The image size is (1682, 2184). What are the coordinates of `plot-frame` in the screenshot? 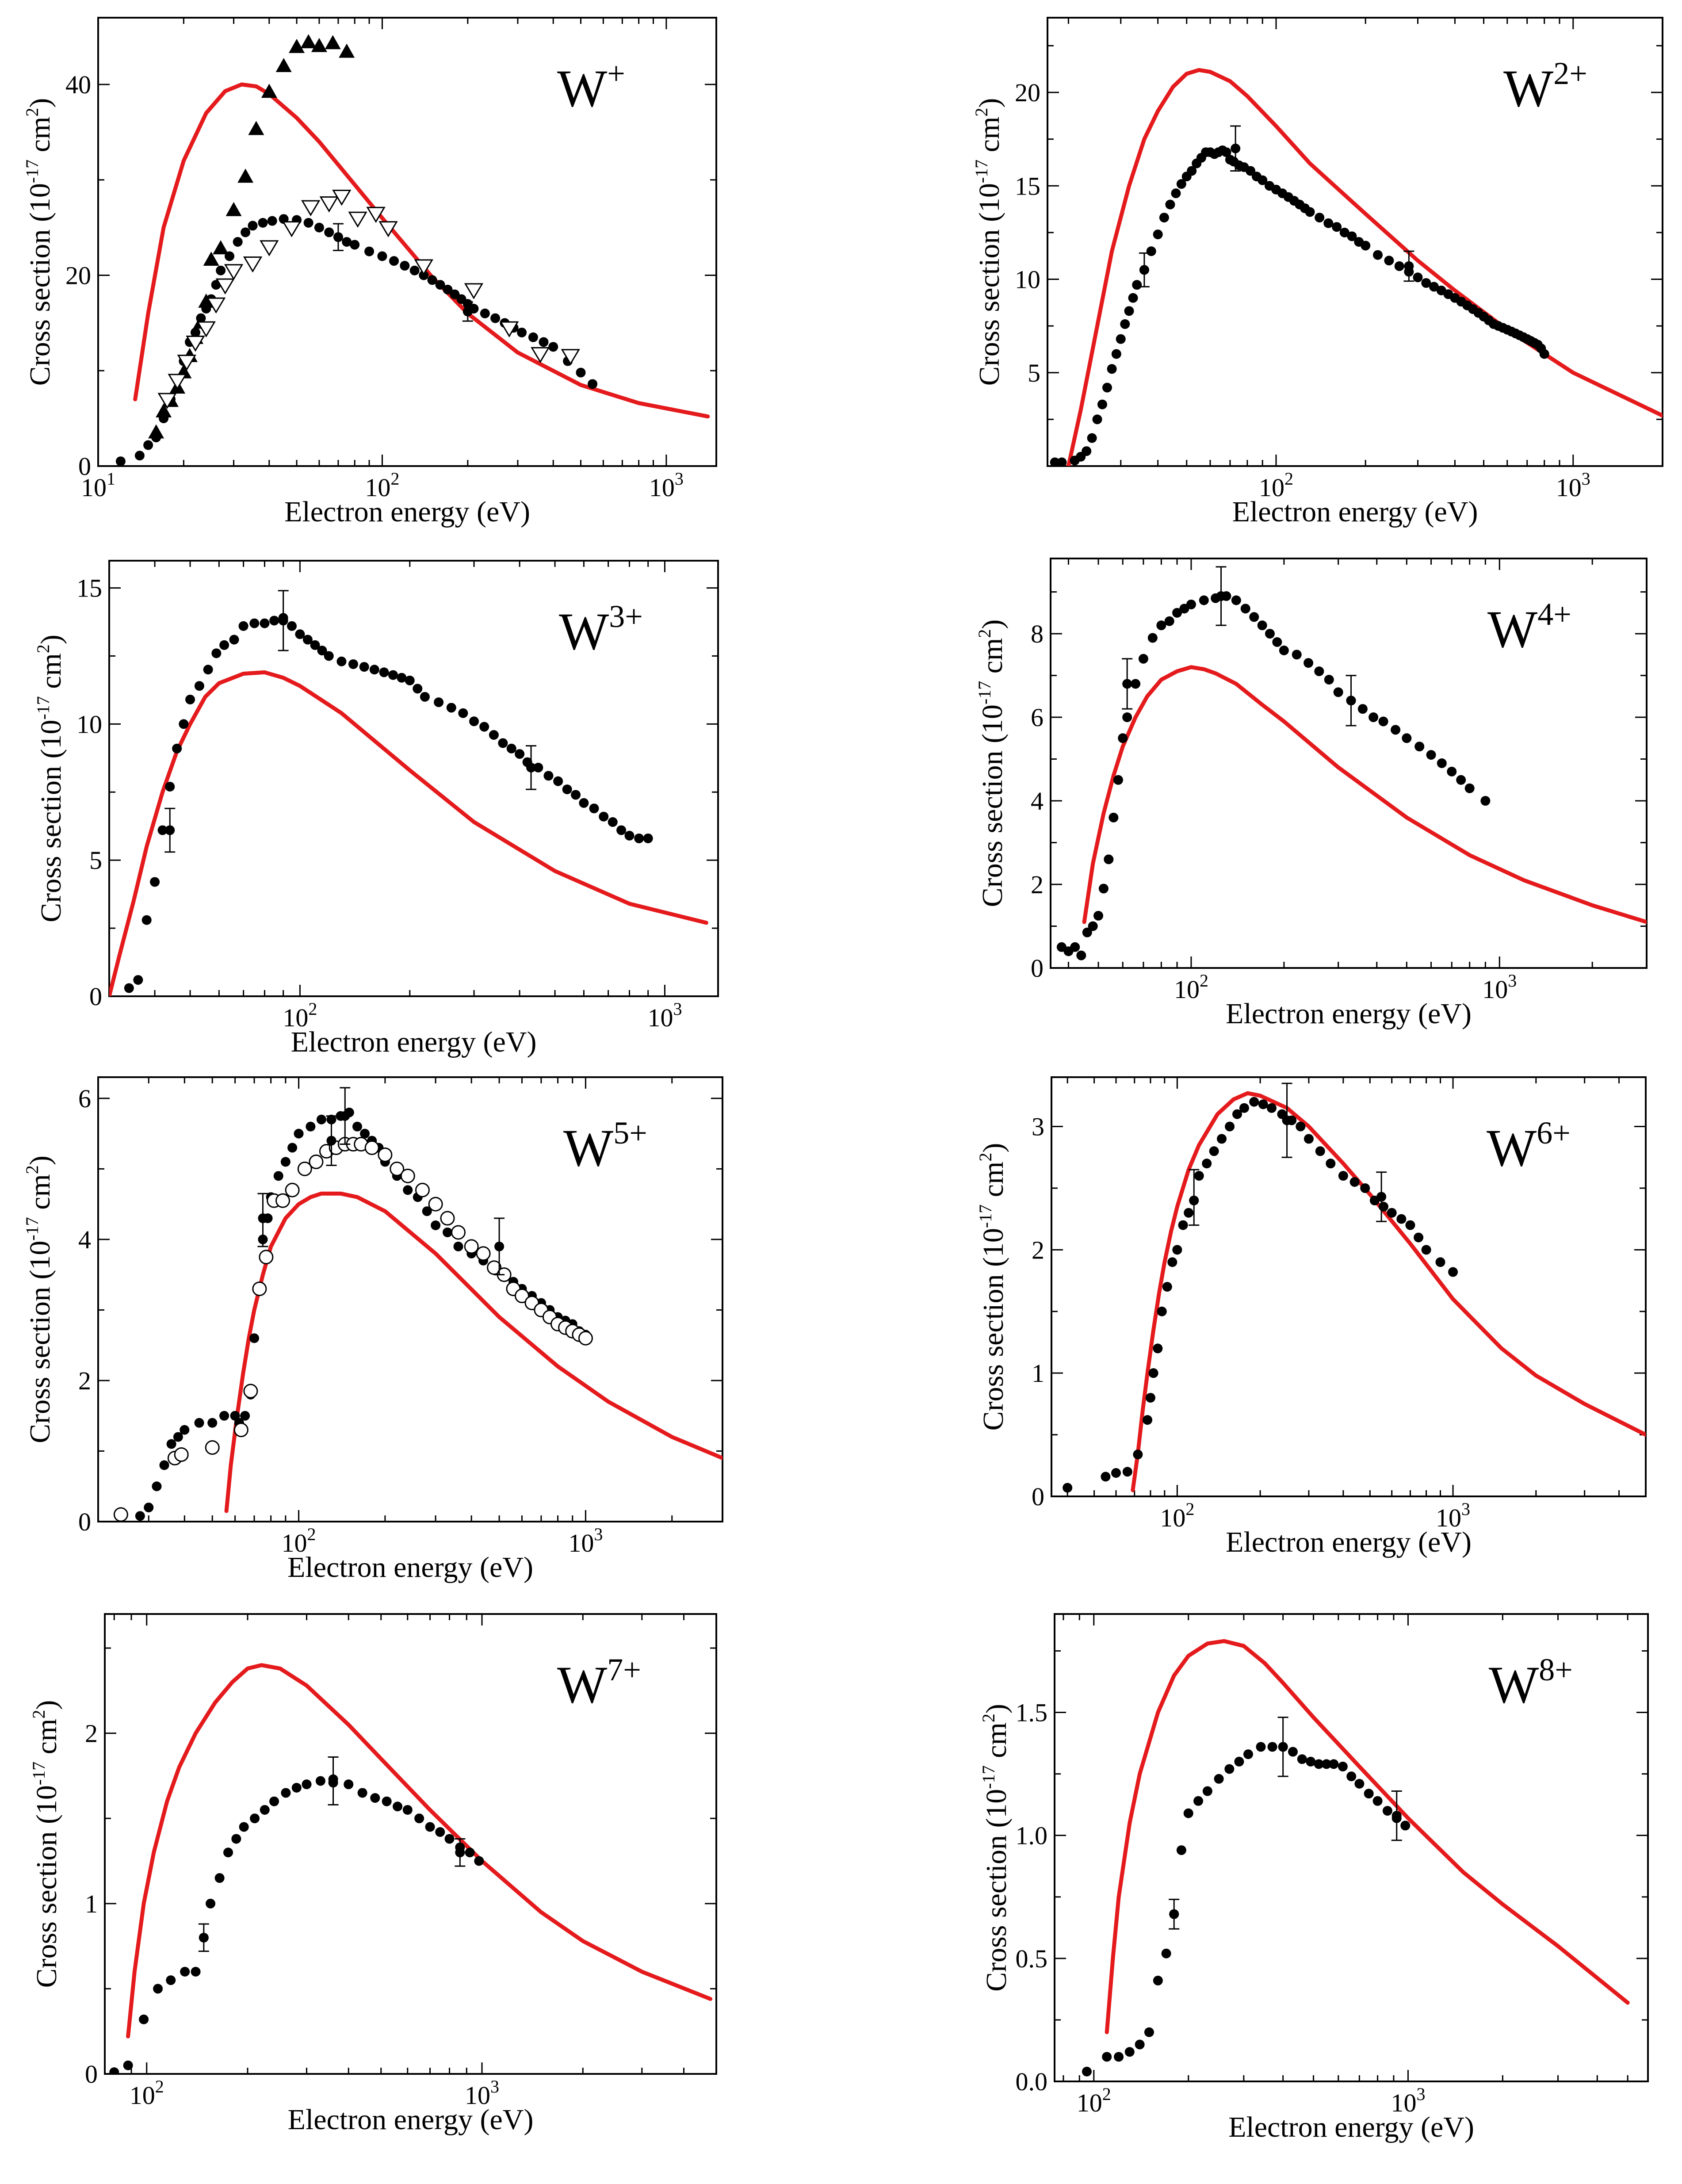 It's located at (411, 1844).